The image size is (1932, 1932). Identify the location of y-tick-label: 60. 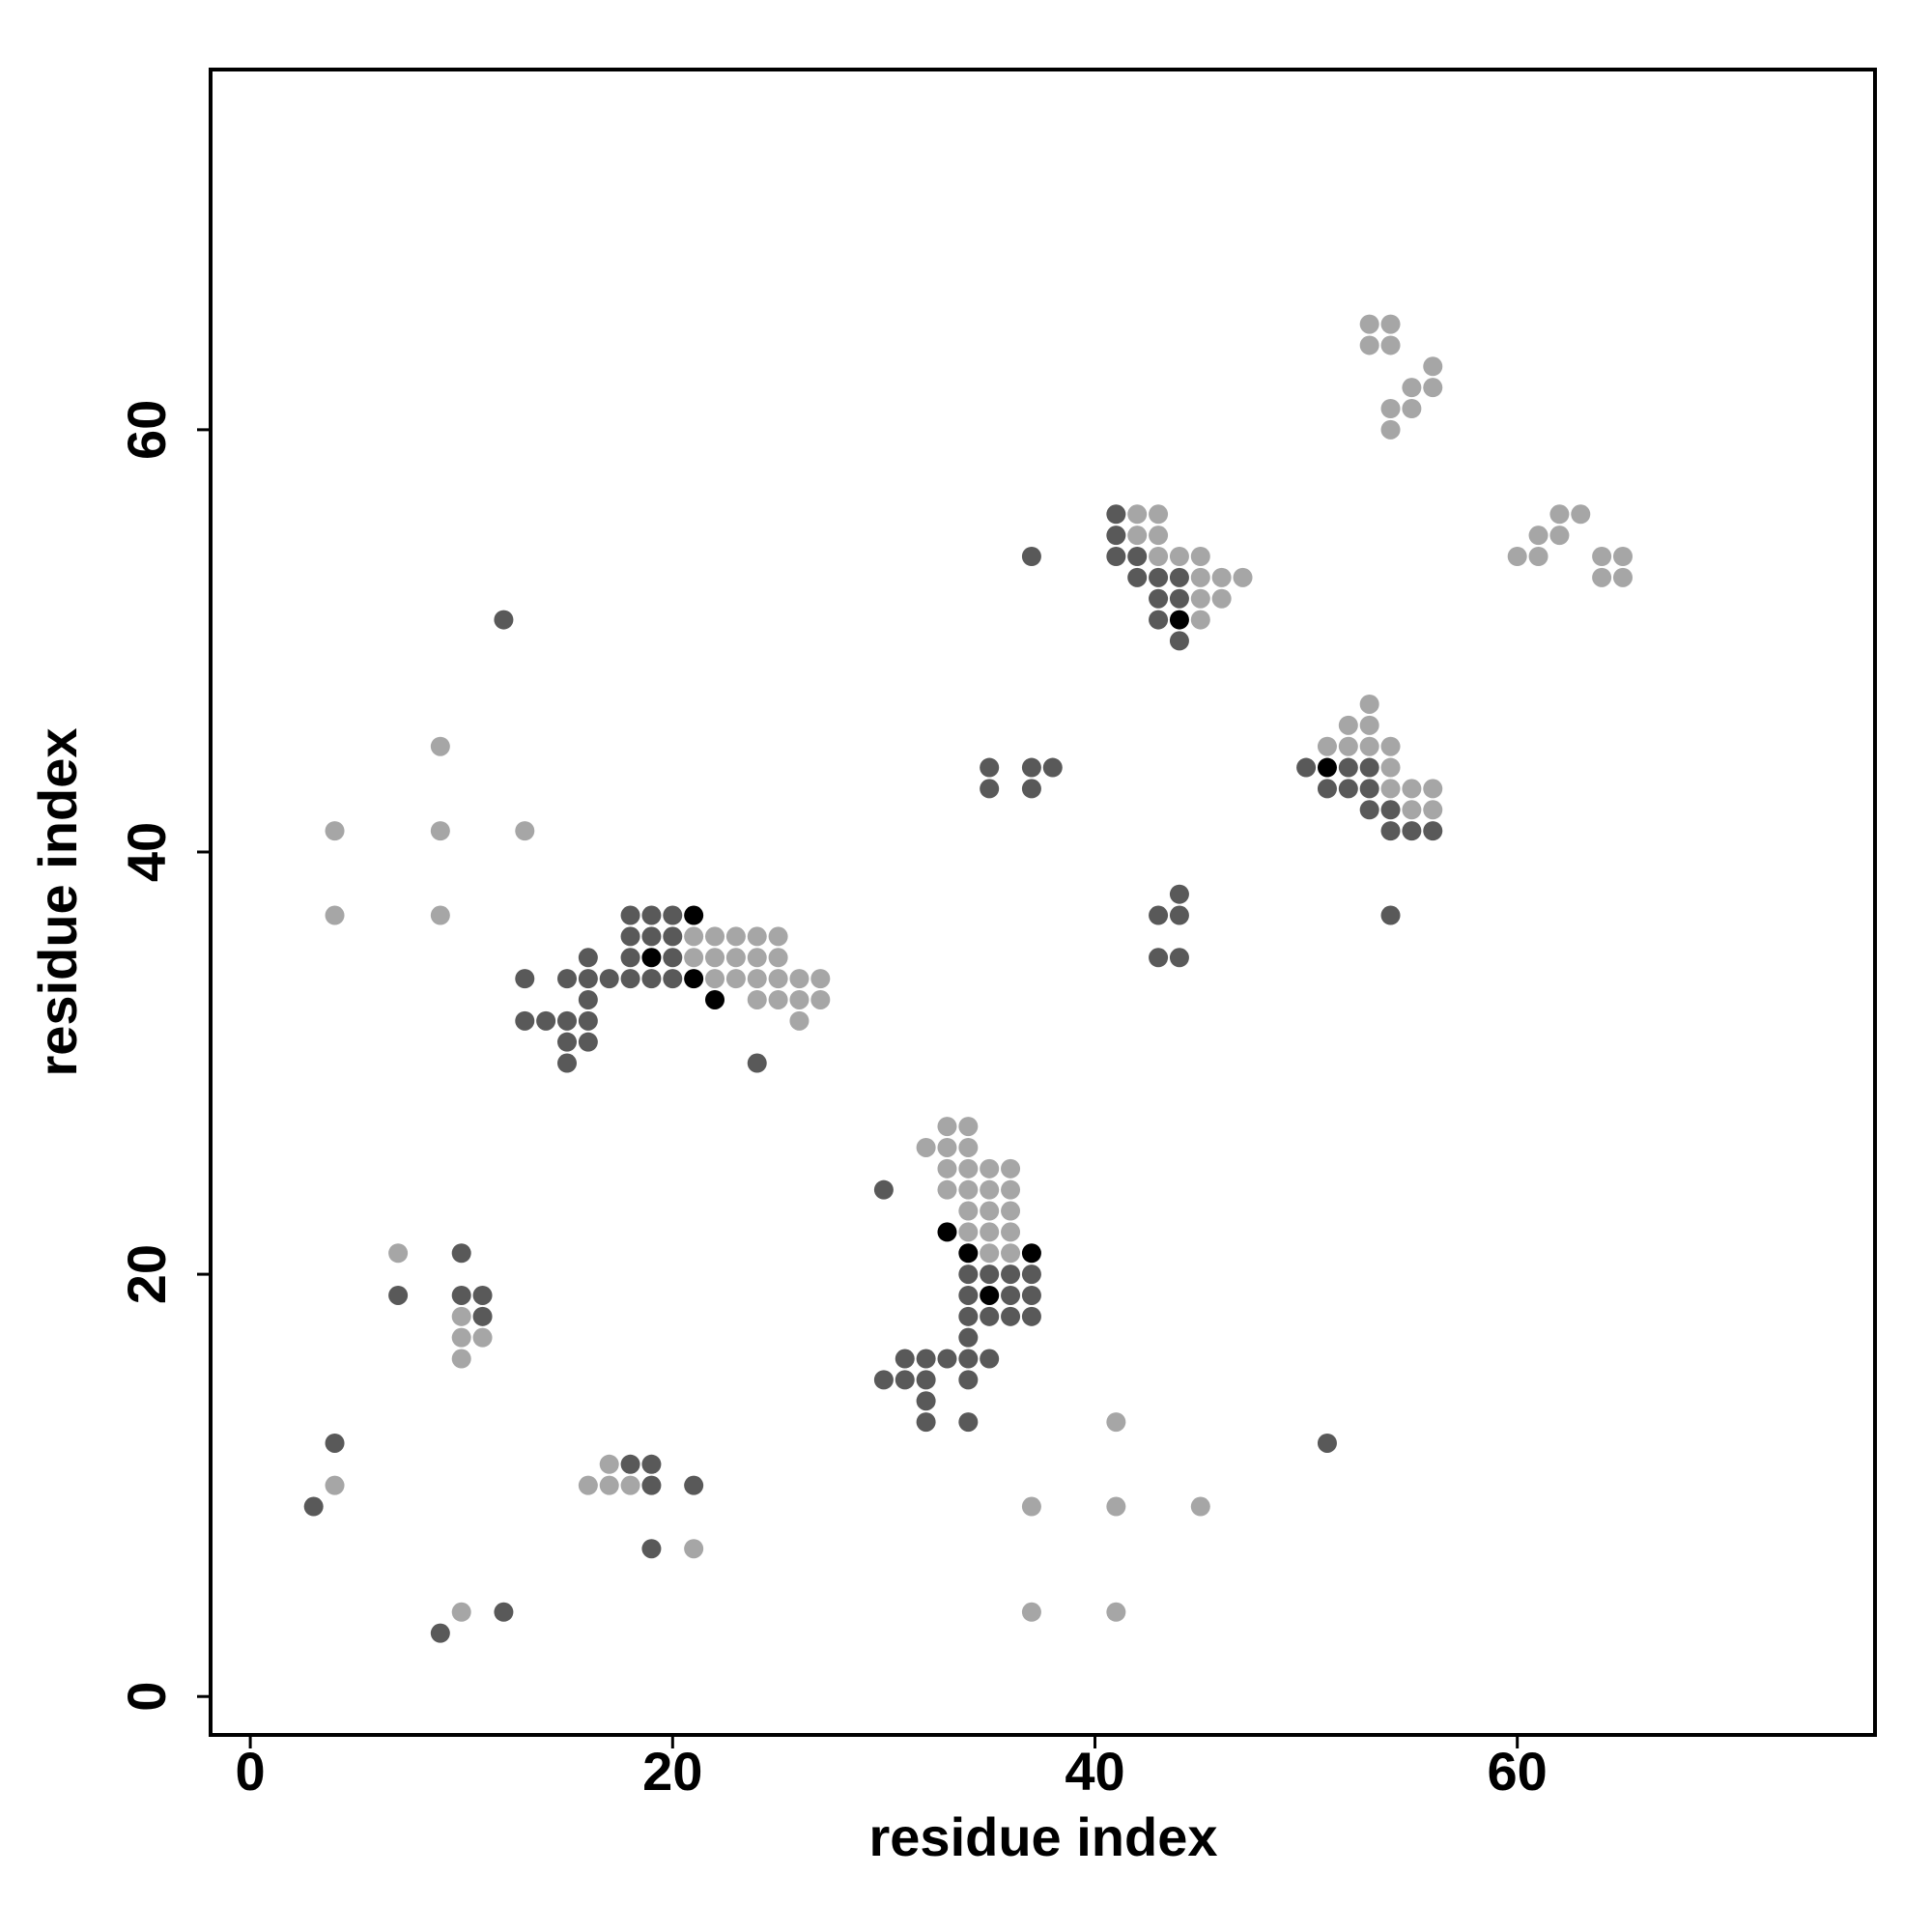
(146, 430).